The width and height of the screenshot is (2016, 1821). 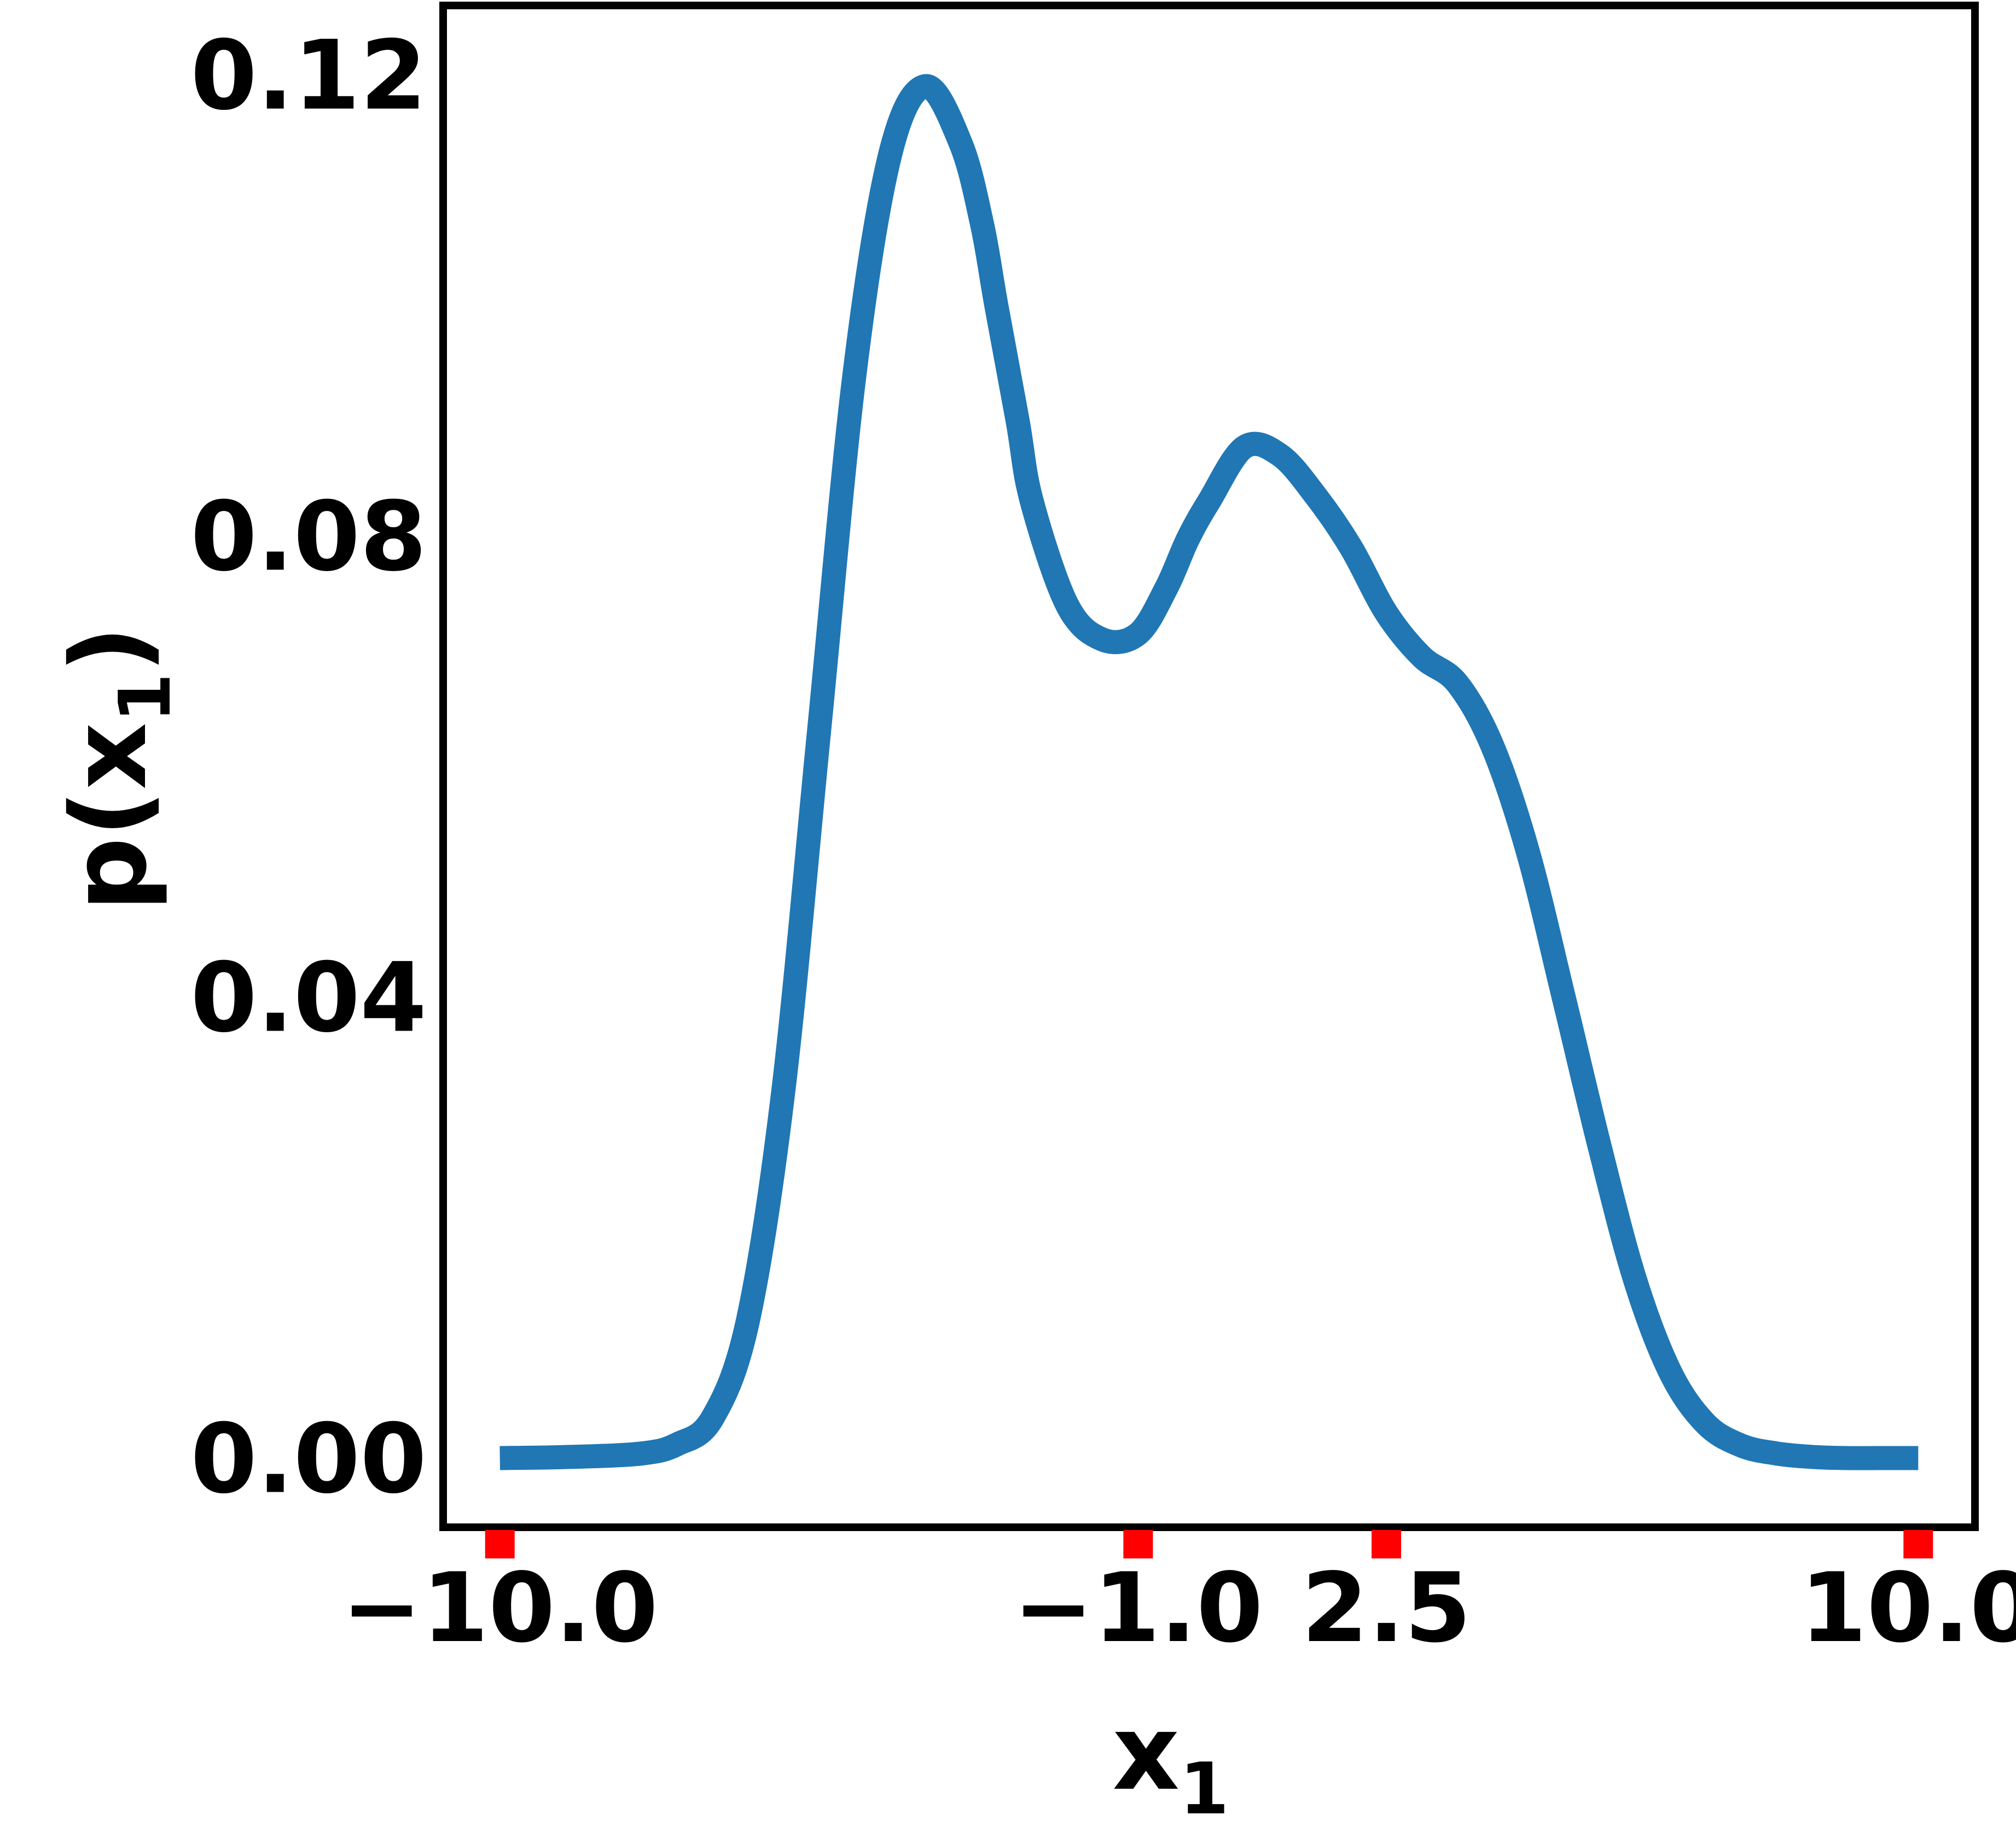 I want to click on y-tick-label: 0.08, so click(x=308, y=536).